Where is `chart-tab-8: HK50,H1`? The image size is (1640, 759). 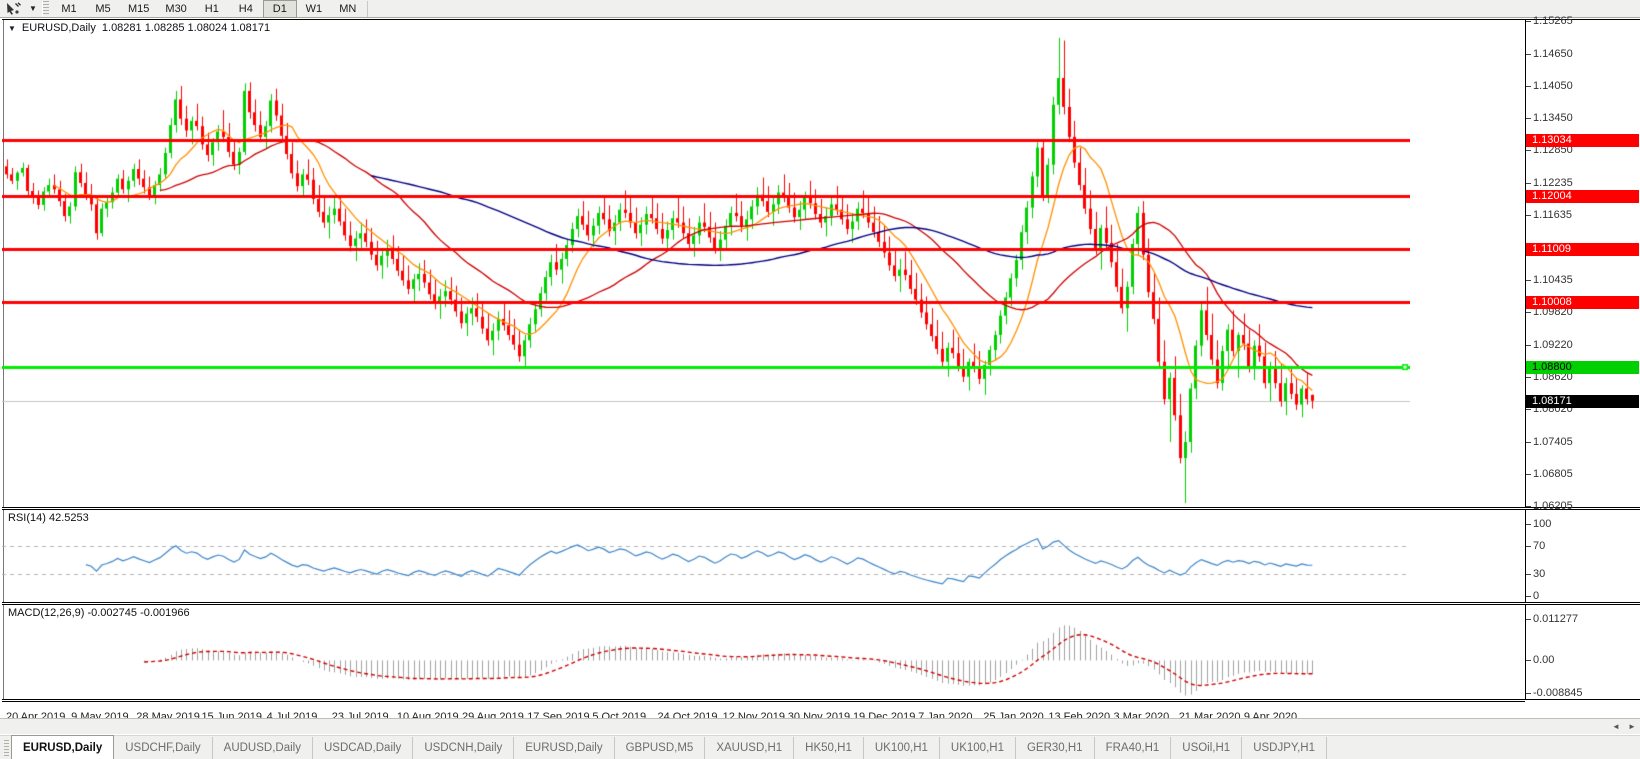
chart-tab-8: HK50,H1 is located at coordinates (829, 748).